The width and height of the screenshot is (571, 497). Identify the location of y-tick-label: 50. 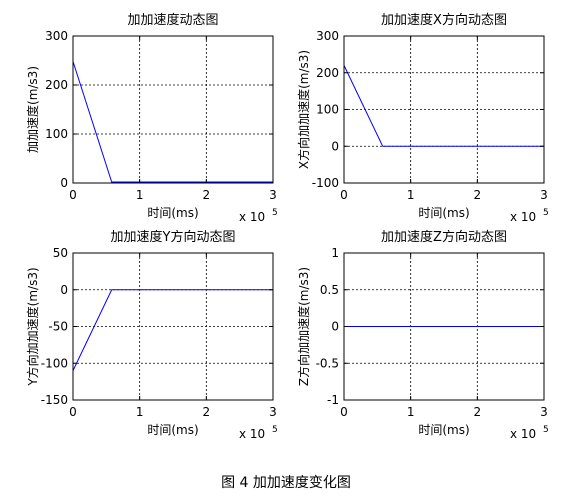
(60, 253).